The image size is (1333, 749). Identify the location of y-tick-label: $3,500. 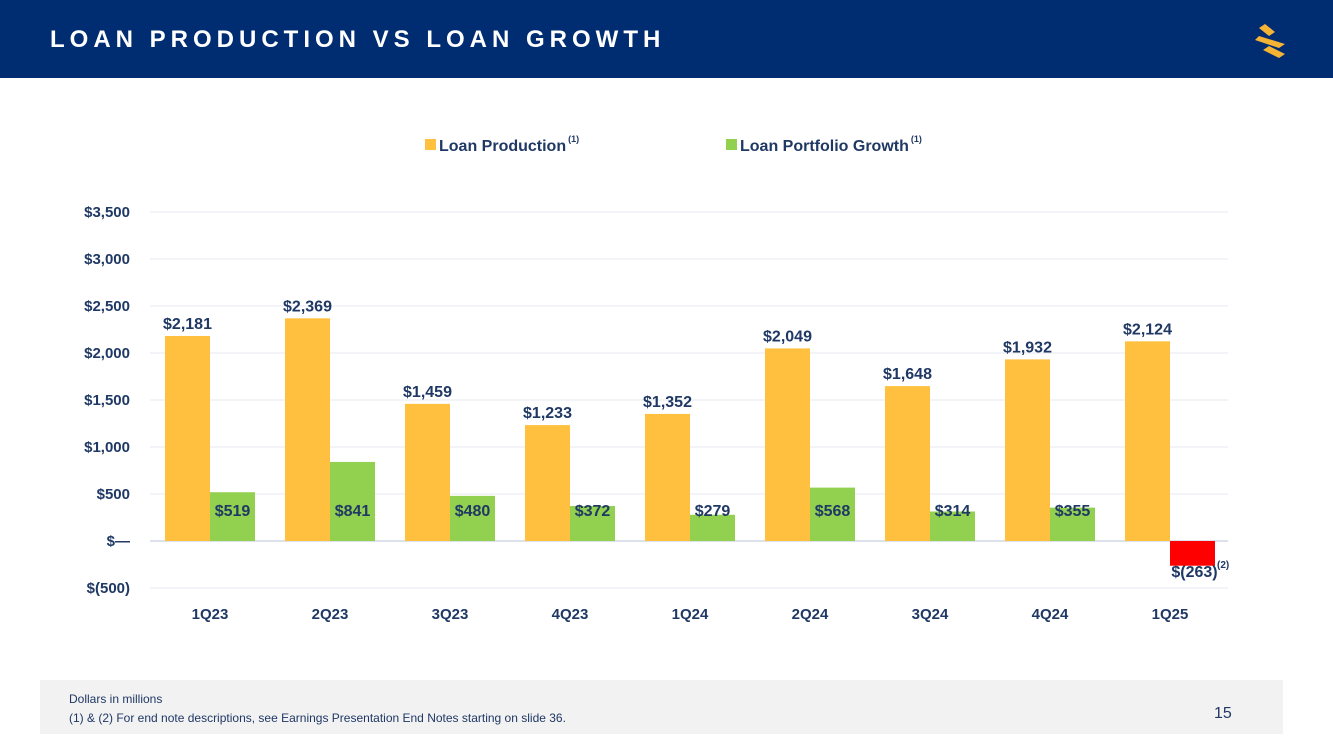
(107, 212).